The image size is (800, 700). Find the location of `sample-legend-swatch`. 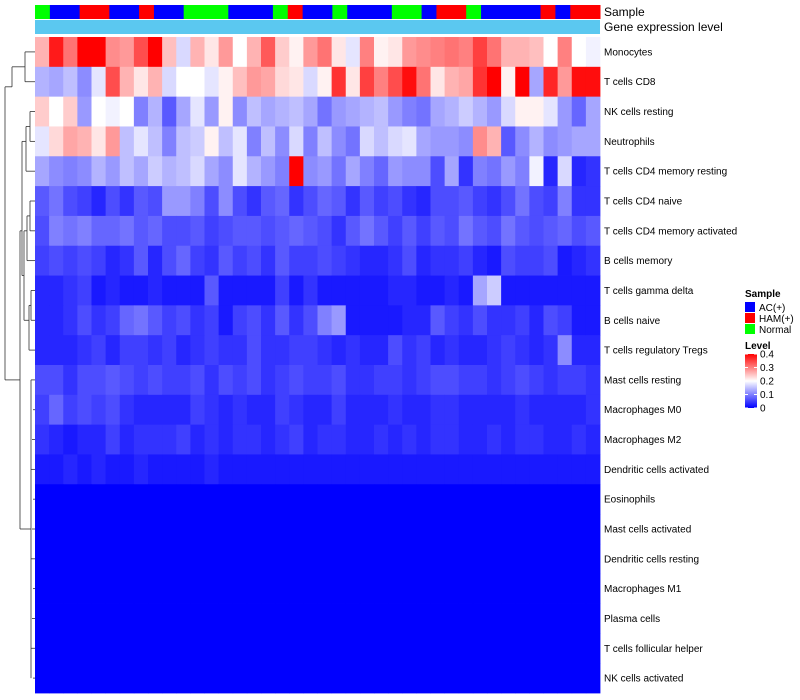

sample-legend-swatch is located at coordinates (750, 307).